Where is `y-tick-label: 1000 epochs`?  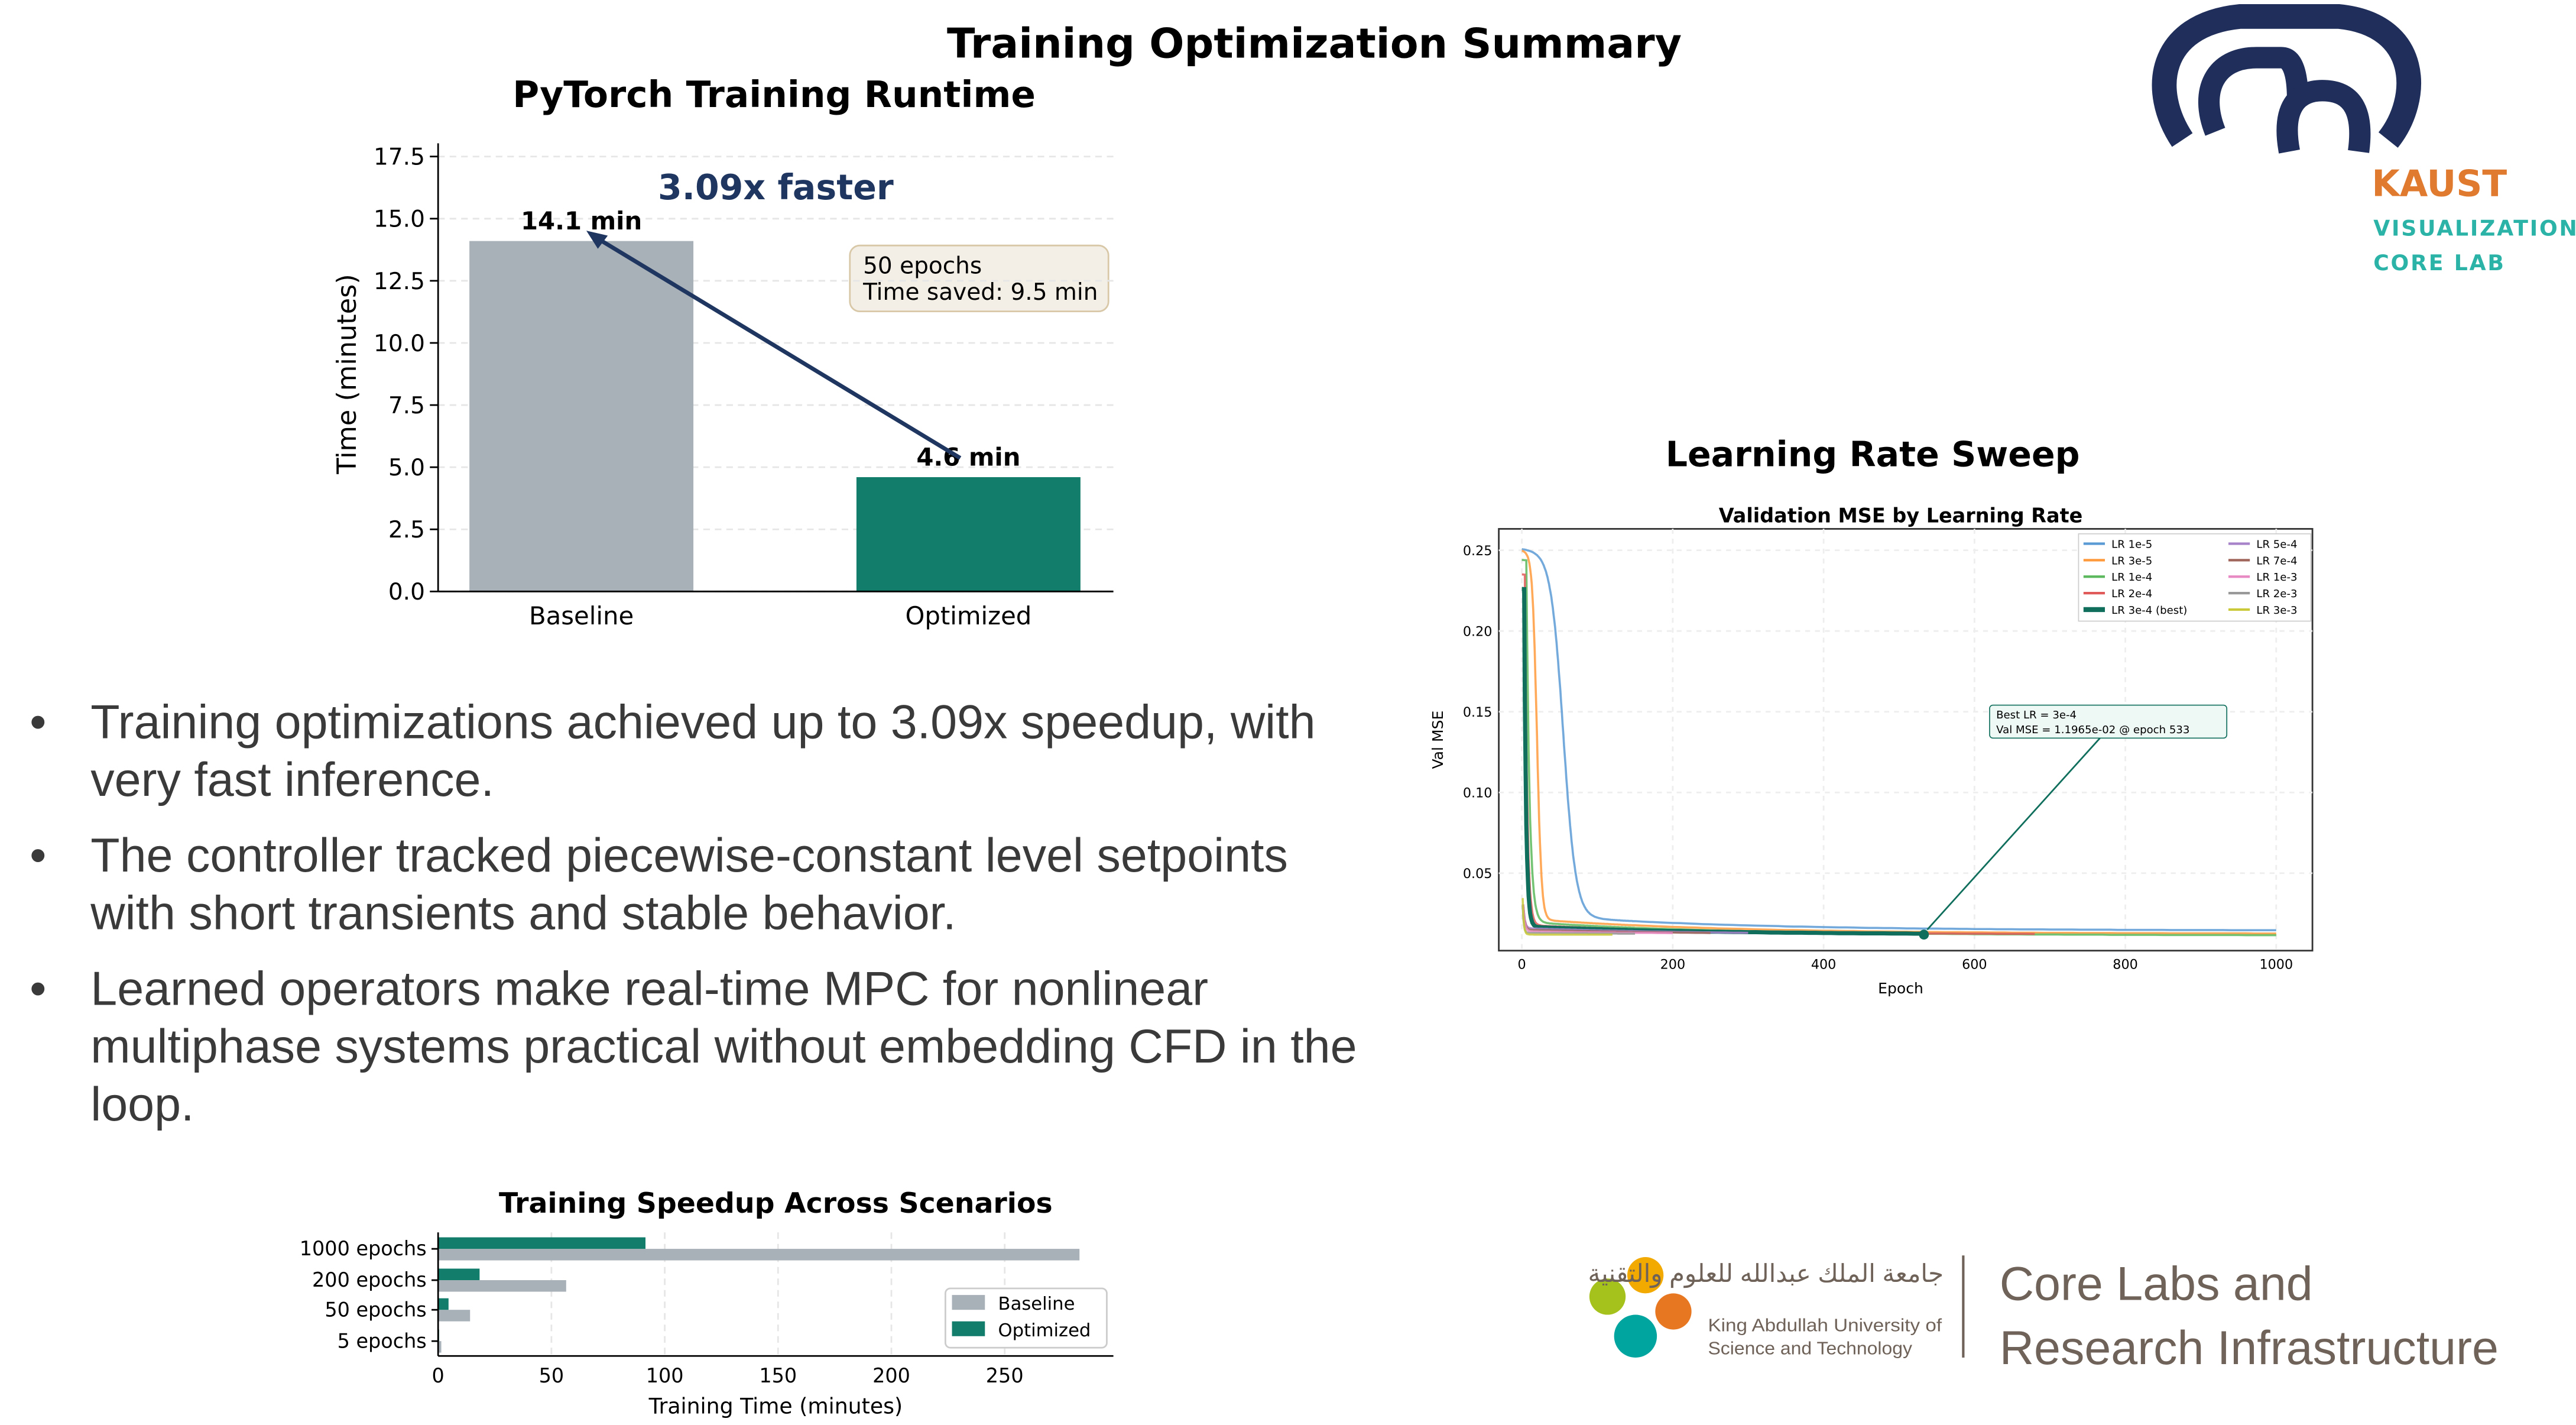
y-tick-label: 1000 epochs is located at coordinates (363, 1248).